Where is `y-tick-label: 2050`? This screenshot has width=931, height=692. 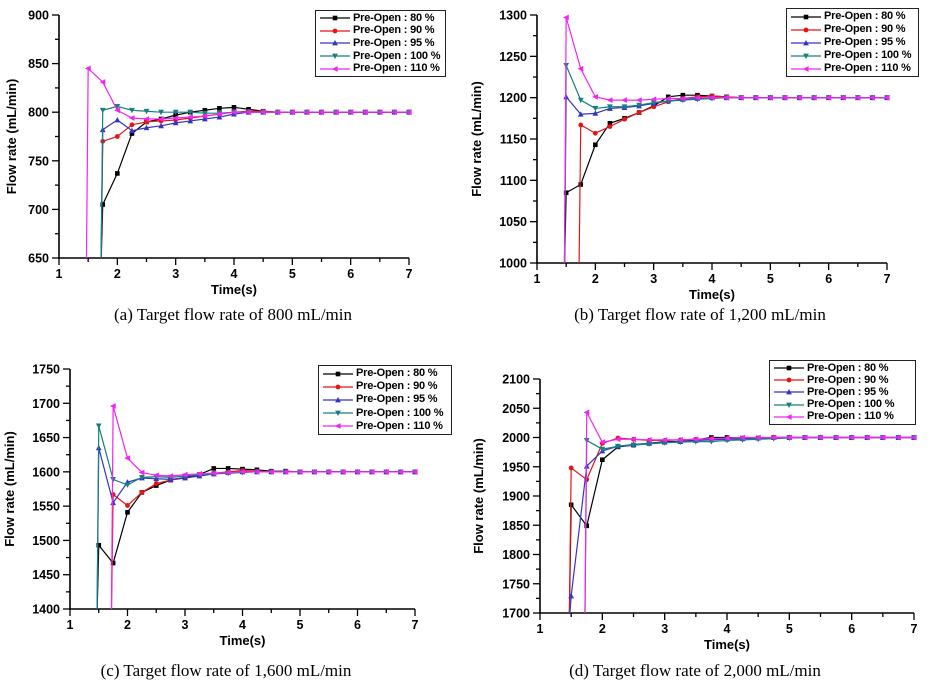
y-tick-label: 2050 is located at coordinates (516, 409).